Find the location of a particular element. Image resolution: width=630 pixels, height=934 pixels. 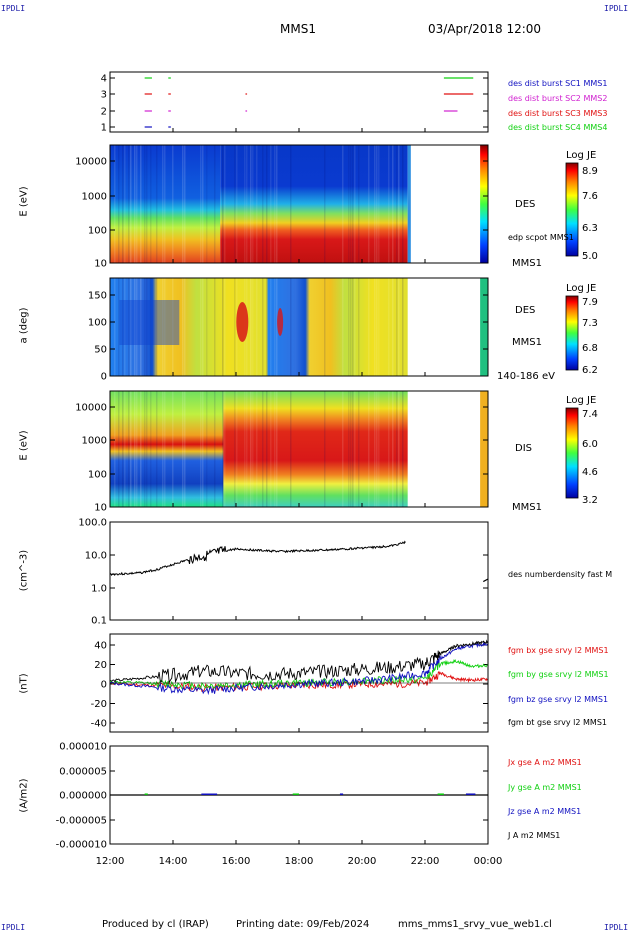

y-tick-label: 10 is located at coordinates (100, 264).